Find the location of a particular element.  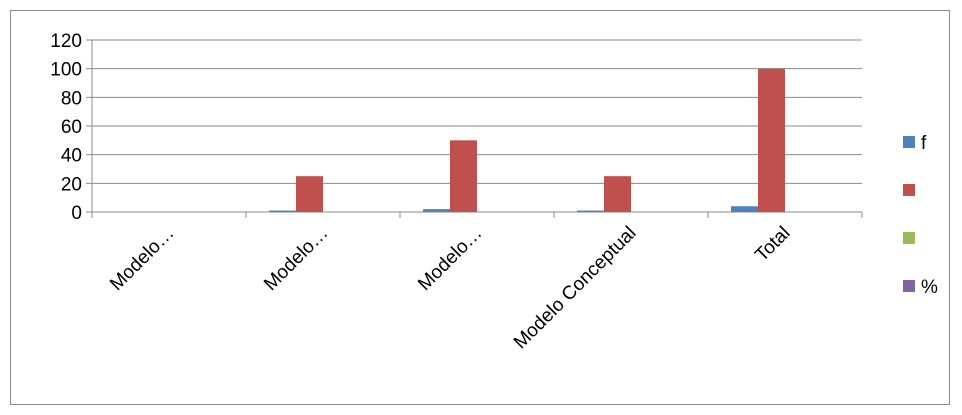

y-tick-label: 60 is located at coordinates (71, 127).